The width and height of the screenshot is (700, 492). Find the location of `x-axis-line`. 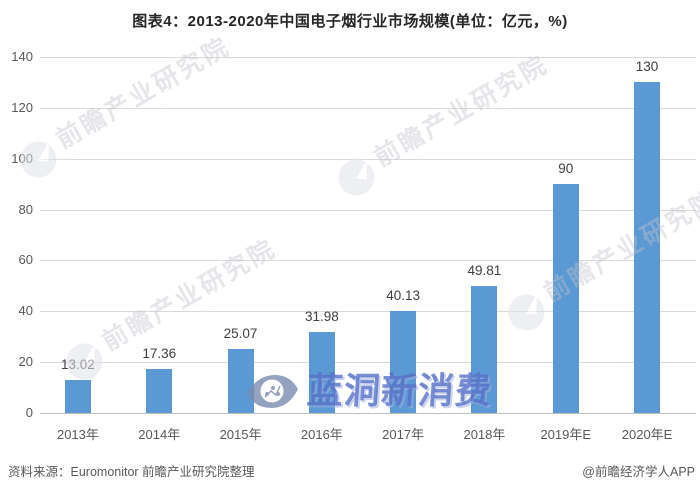

x-axis-line is located at coordinates (368, 413).